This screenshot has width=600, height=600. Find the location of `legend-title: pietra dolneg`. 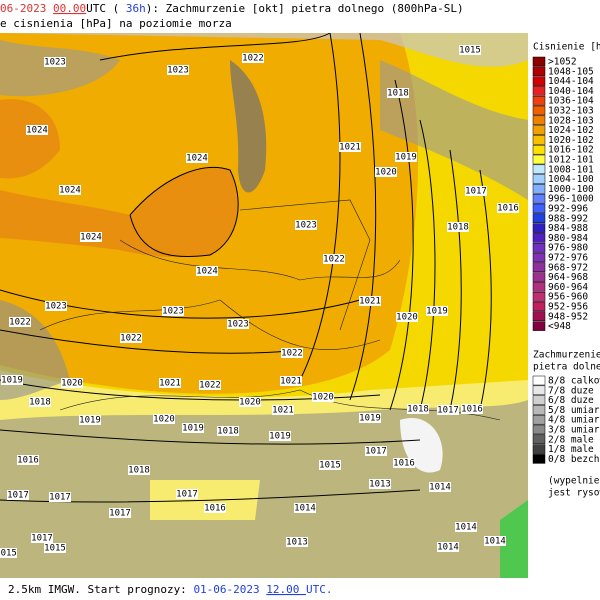

legend-title: pietra dolneg is located at coordinates (566, 367).